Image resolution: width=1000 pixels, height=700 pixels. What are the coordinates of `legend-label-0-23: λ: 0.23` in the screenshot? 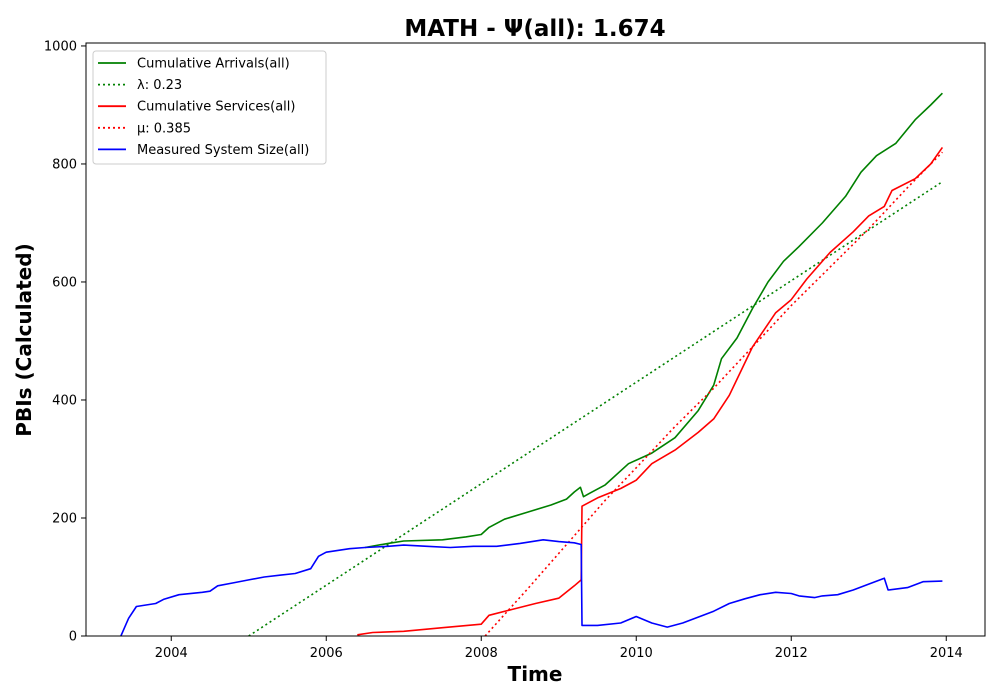 It's located at (159, 85).